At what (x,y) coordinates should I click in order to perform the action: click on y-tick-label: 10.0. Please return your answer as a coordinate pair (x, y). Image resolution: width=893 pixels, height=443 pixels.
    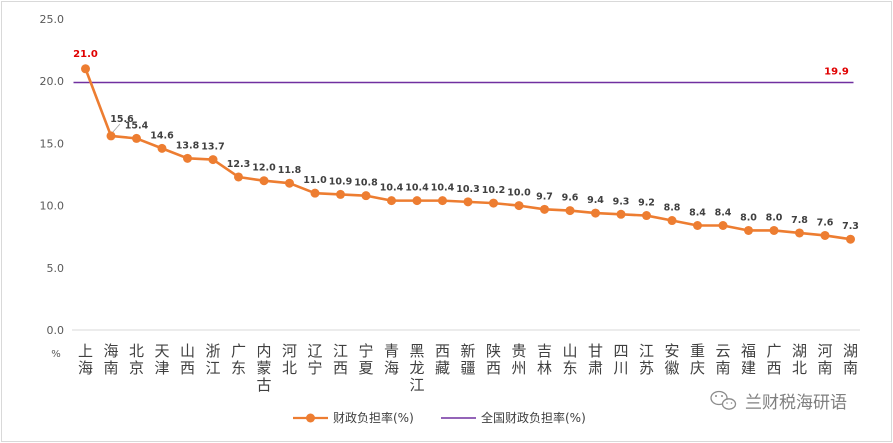
    Looking at the image, I should click on (52, 206).